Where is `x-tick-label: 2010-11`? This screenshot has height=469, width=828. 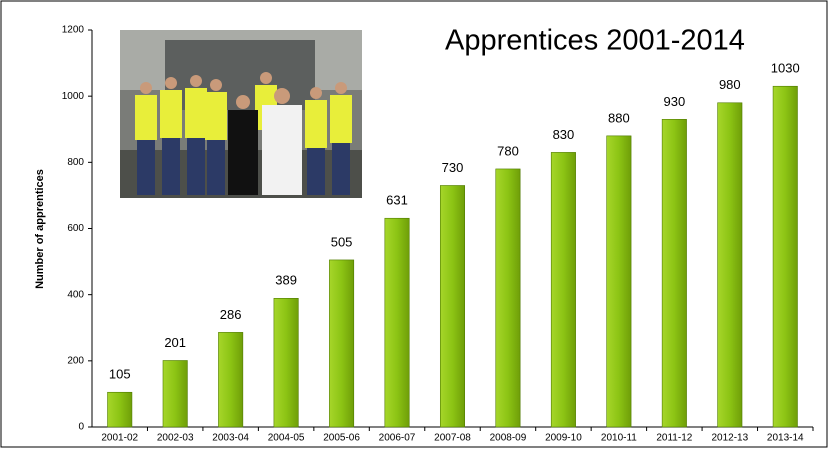 x-tick-label: 2010-11 is located at coordinates (619, 438).